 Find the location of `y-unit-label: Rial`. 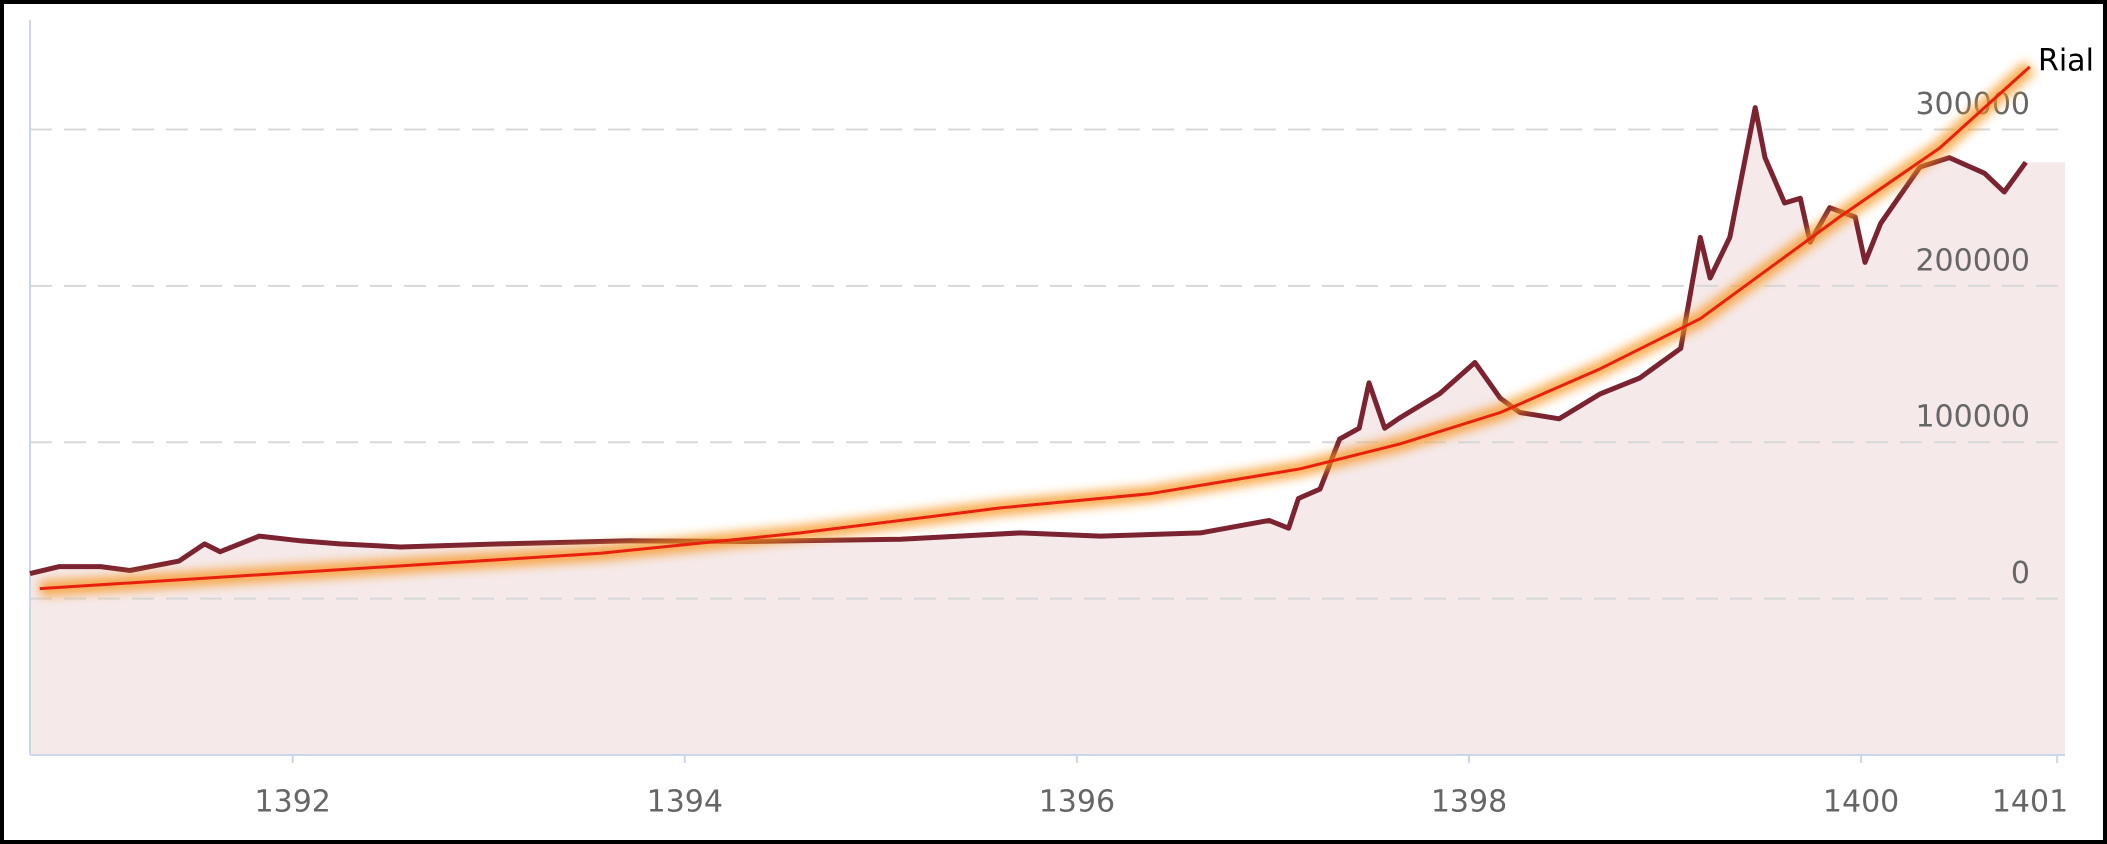

y-unit-label: Rial is located at coordinates (2066, 61).